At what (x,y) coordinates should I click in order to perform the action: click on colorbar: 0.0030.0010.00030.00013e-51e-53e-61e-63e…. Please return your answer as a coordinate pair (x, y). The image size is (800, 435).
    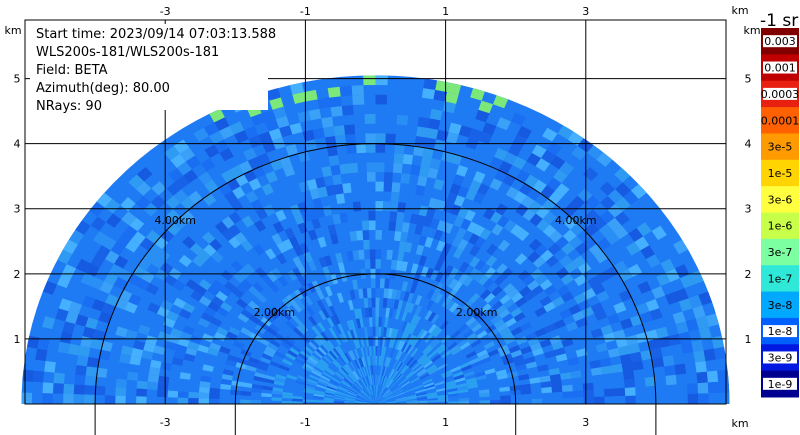
    Looking at the image, I should click on (780, 213).